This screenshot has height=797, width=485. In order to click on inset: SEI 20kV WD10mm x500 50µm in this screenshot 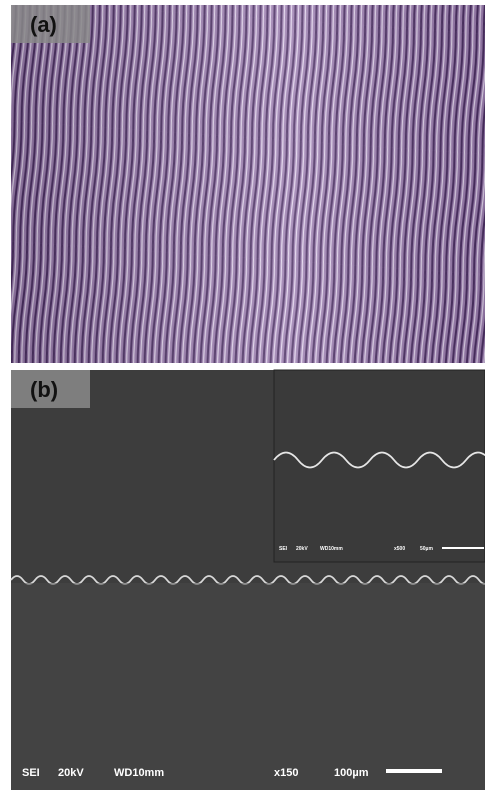, I will do `click(379, 466)`.